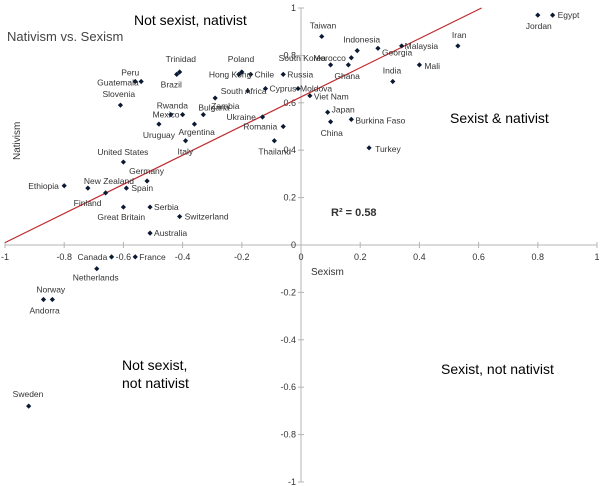 The width and height of the screenshot is (600, 487). Describe the element at coordinates (242, 257) in the screenshot. I see `x-tick-label: -0.2` at that location.